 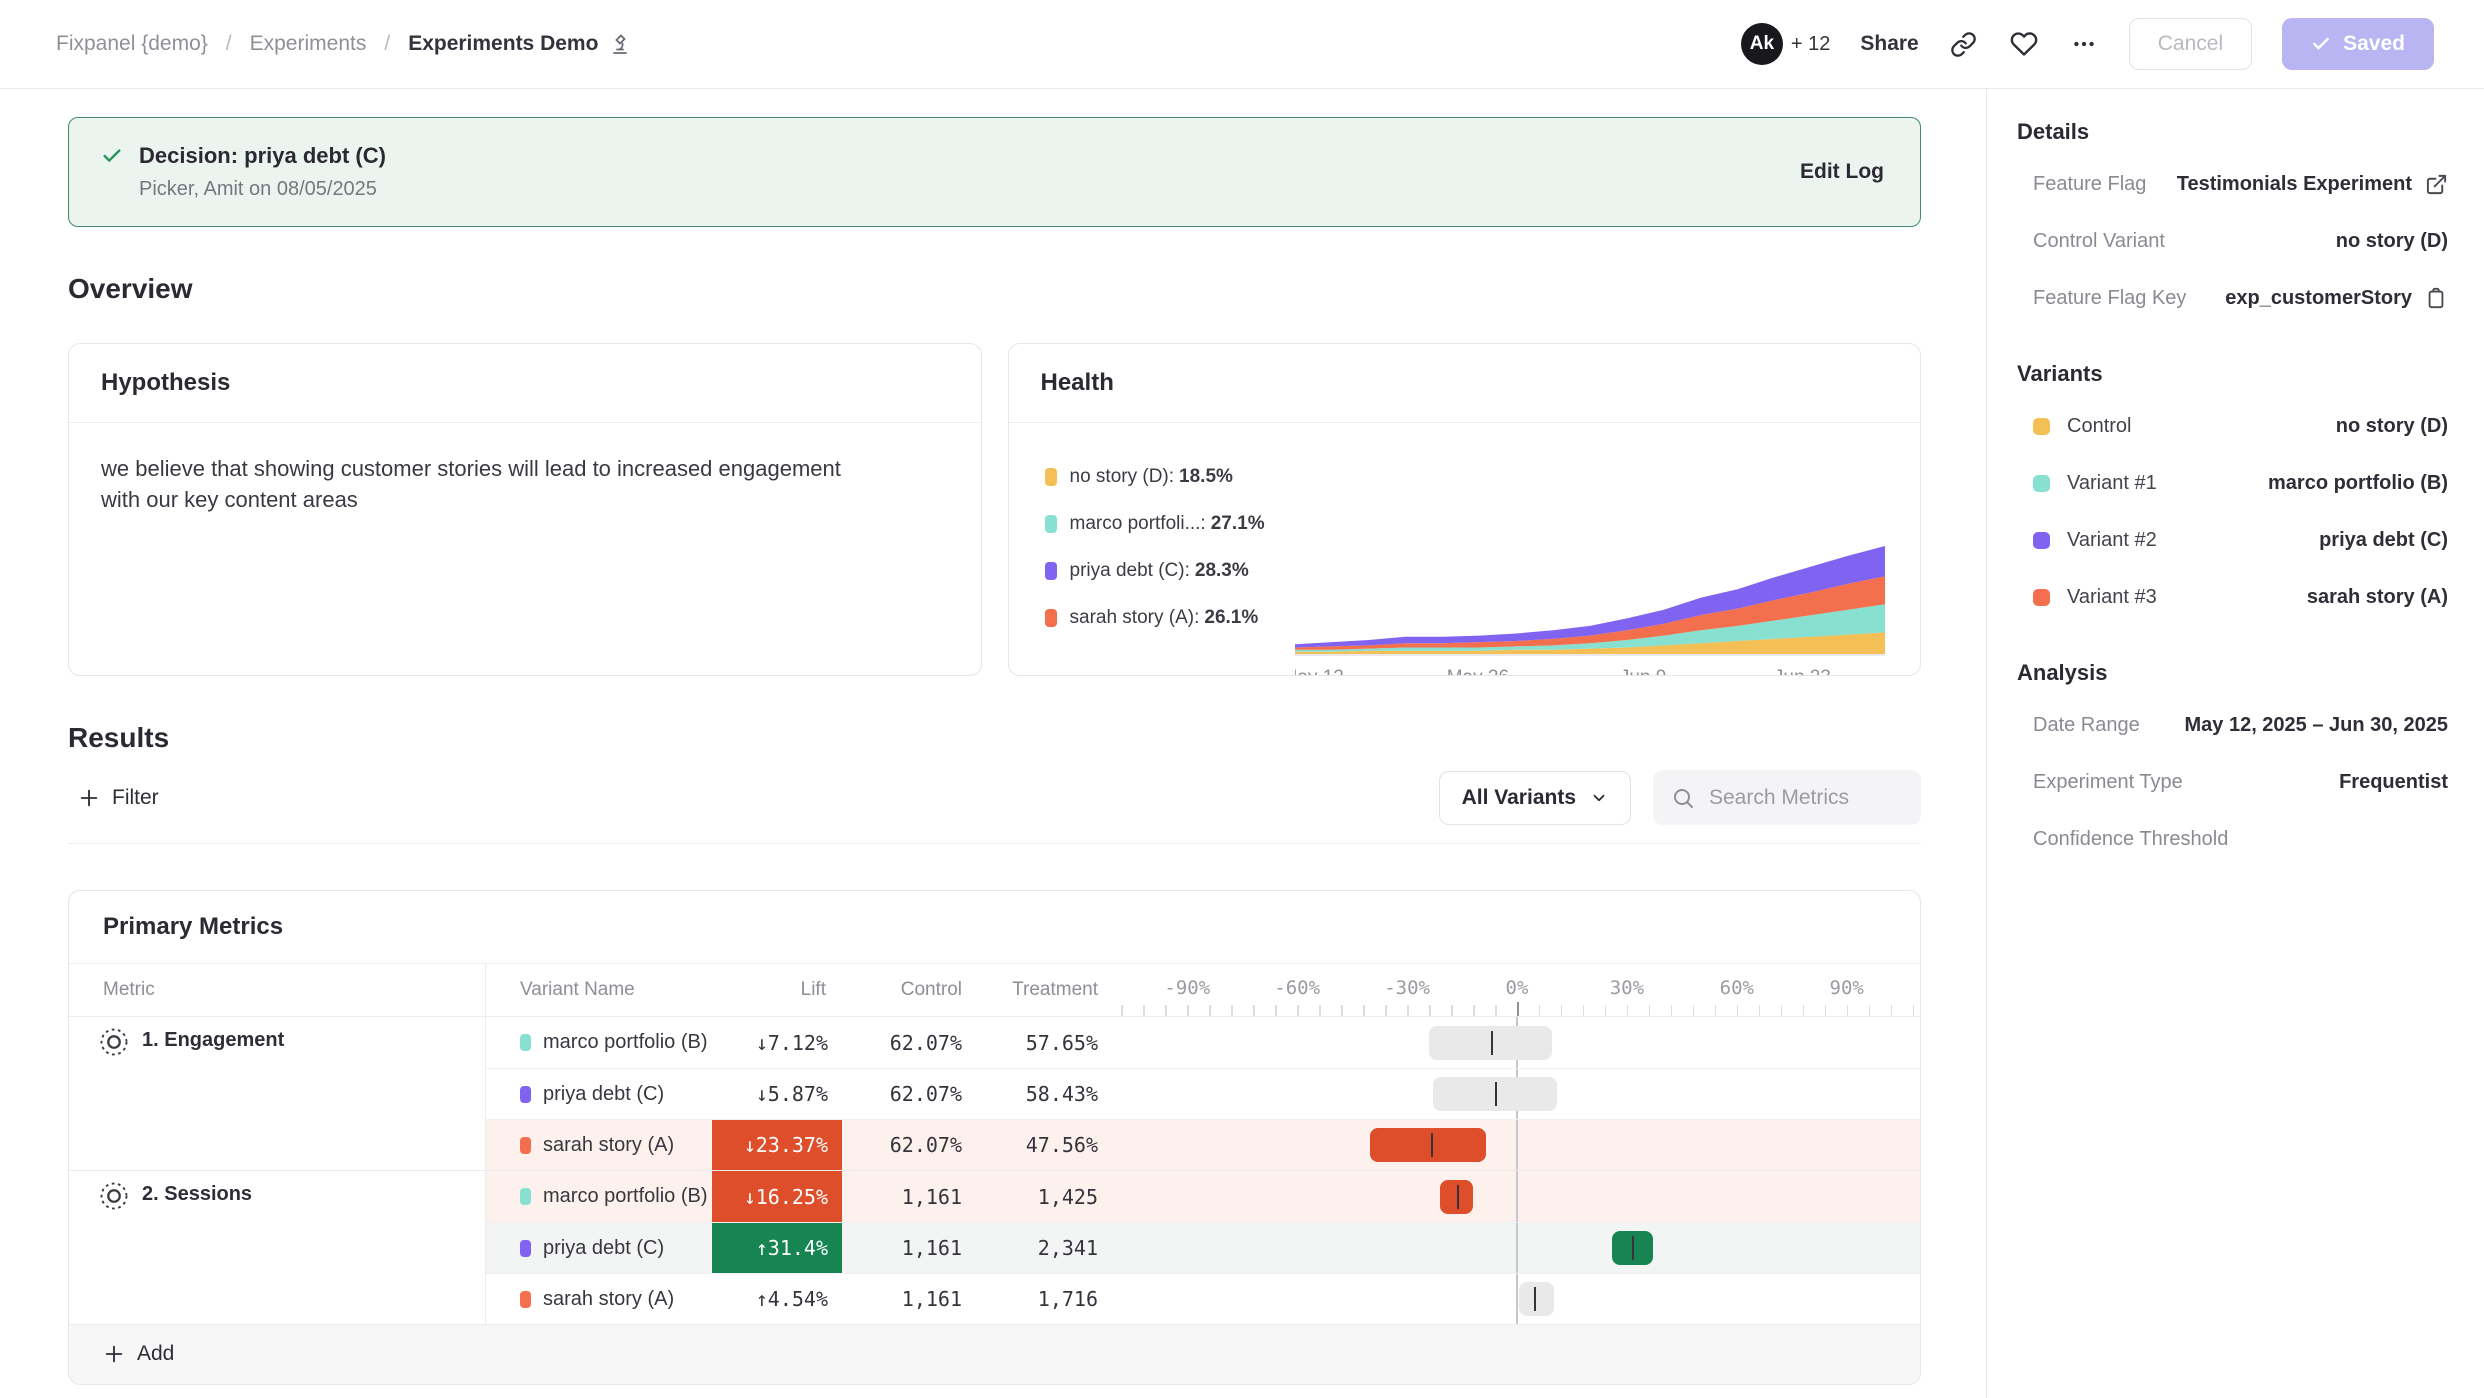 What do you see at coordinates (1964, 44) in the screenshot?
I see `copy-link-icon` at bounding box center [1964, 44].